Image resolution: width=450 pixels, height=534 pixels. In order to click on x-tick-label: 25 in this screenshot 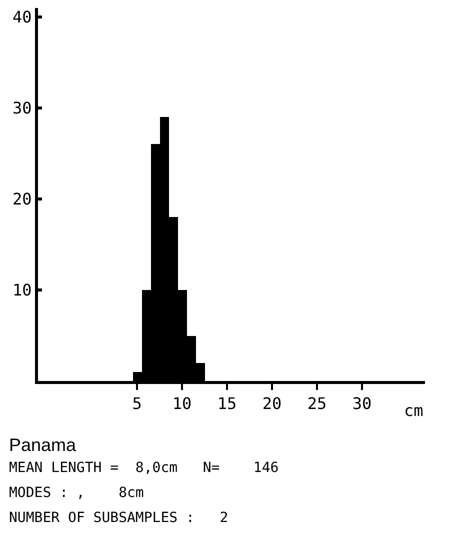, I will do `click(317, 404)`.